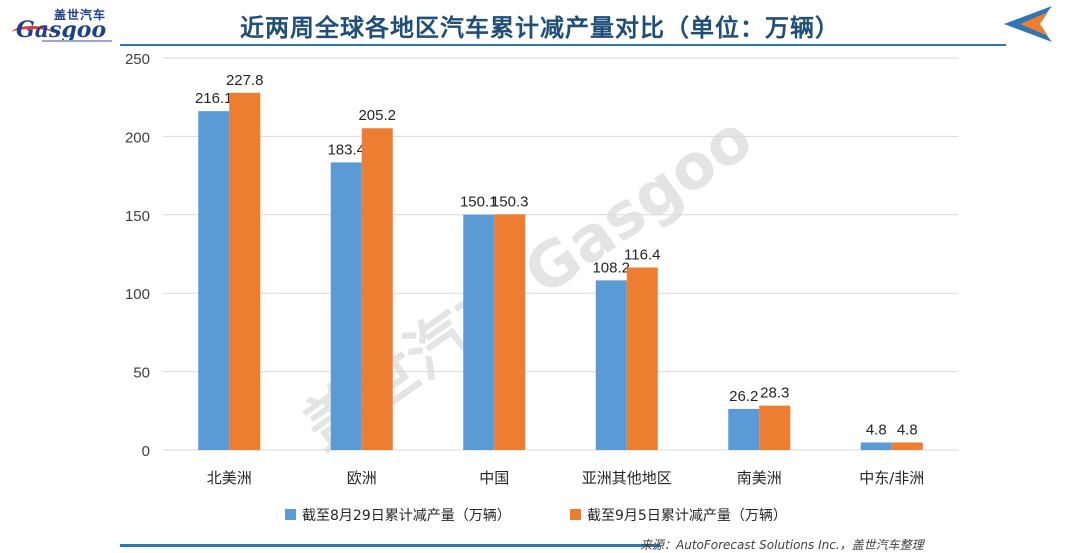 The height and width of the screenshot is (553, 1080). I want to click on y-tick-label: 0, so click(146, 451).